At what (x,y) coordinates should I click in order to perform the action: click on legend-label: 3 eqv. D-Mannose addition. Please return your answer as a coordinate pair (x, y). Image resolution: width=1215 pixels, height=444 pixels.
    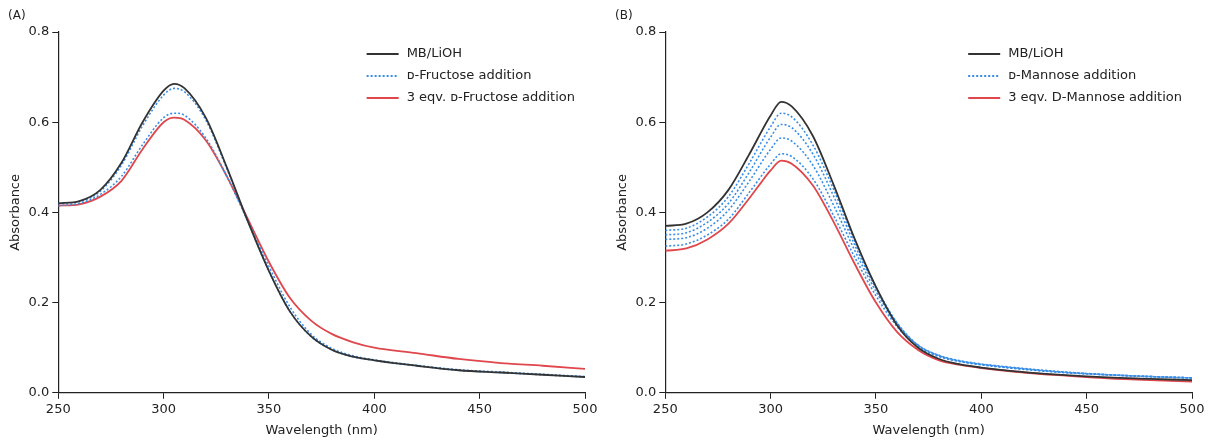
    Looking at the image, I should click on (1095, 97).